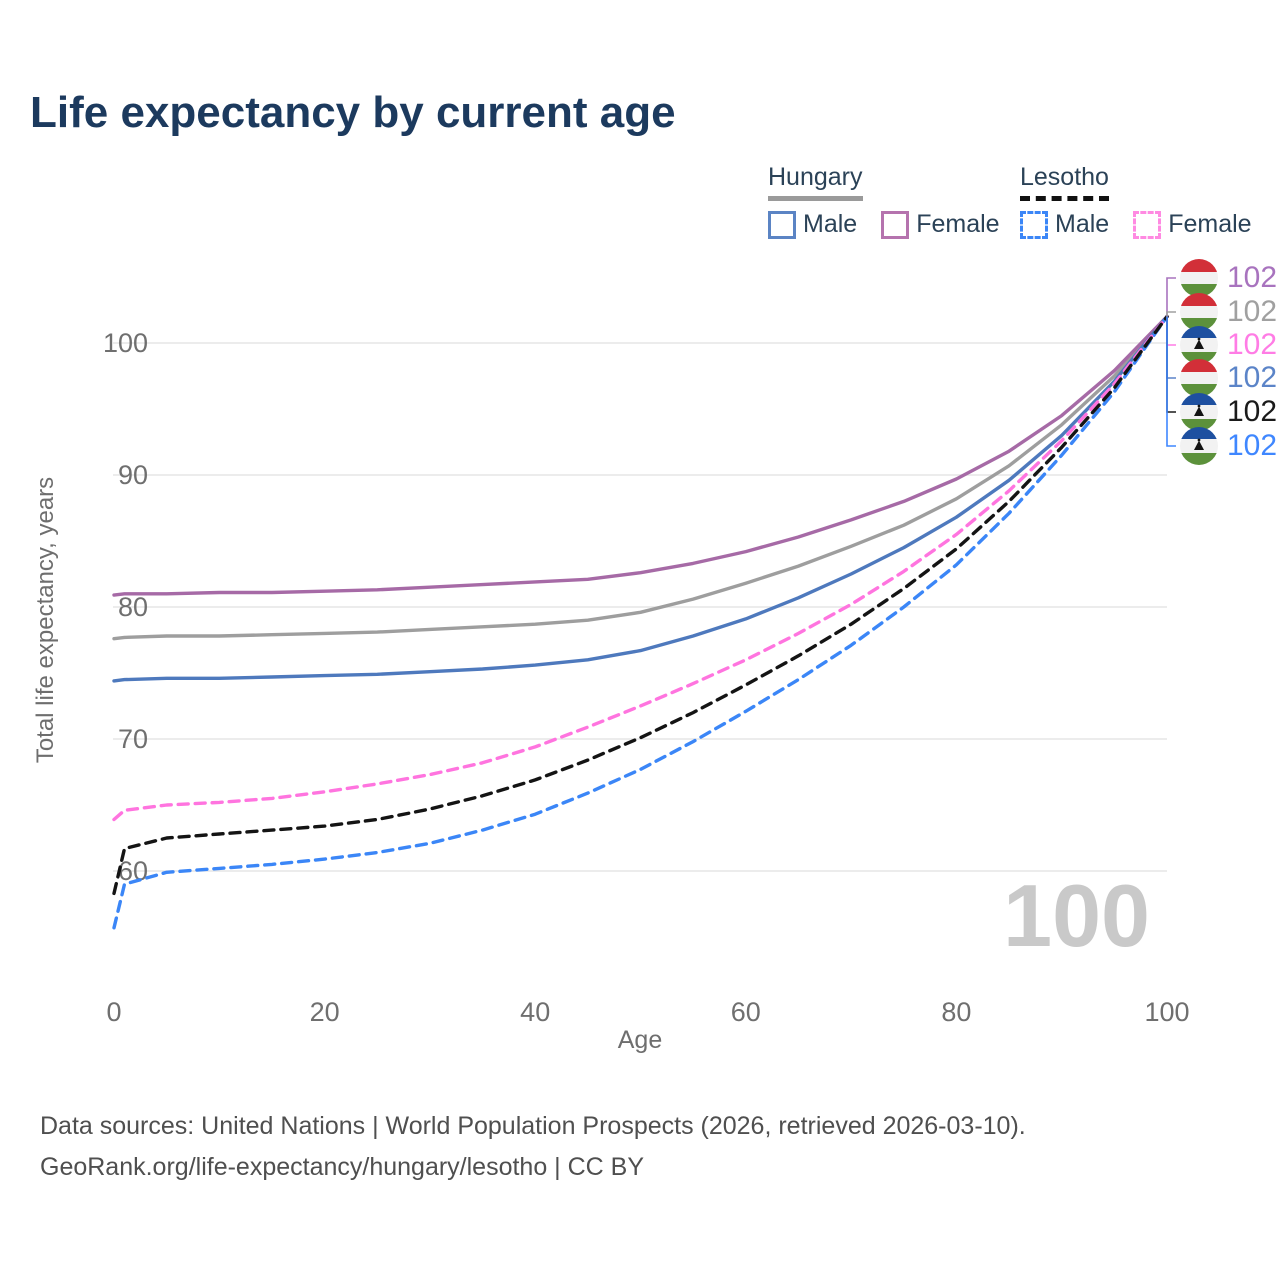 The width and height of the screenshot is (1280, 1280). I want to click on x-axis-title: Age, so click(640, 1040).